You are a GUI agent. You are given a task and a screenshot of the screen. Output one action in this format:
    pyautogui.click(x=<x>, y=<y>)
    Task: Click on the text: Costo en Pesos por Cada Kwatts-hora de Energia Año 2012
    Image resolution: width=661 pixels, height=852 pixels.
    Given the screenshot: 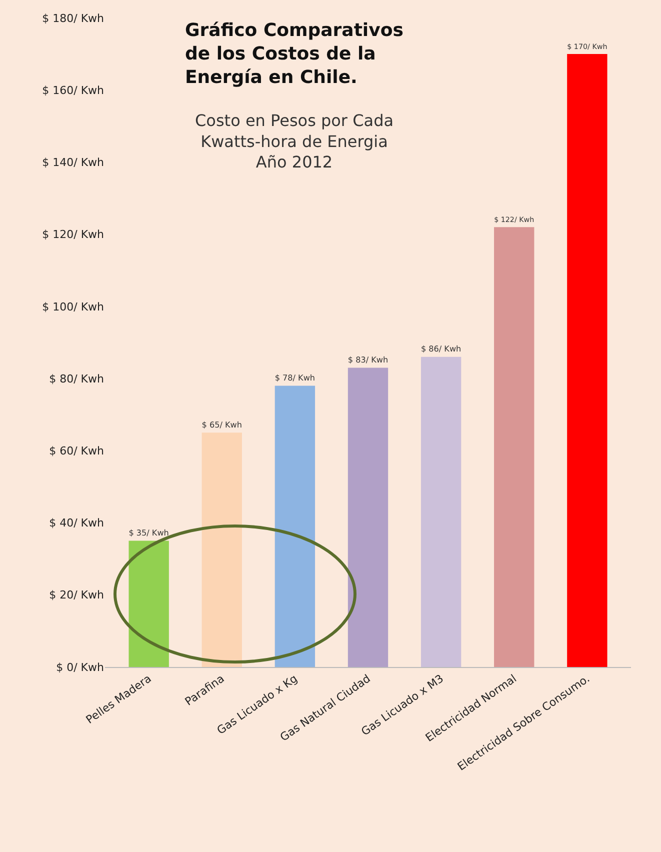 What is the action you would take?
    pyautogui.click(x=294, y=141)
    